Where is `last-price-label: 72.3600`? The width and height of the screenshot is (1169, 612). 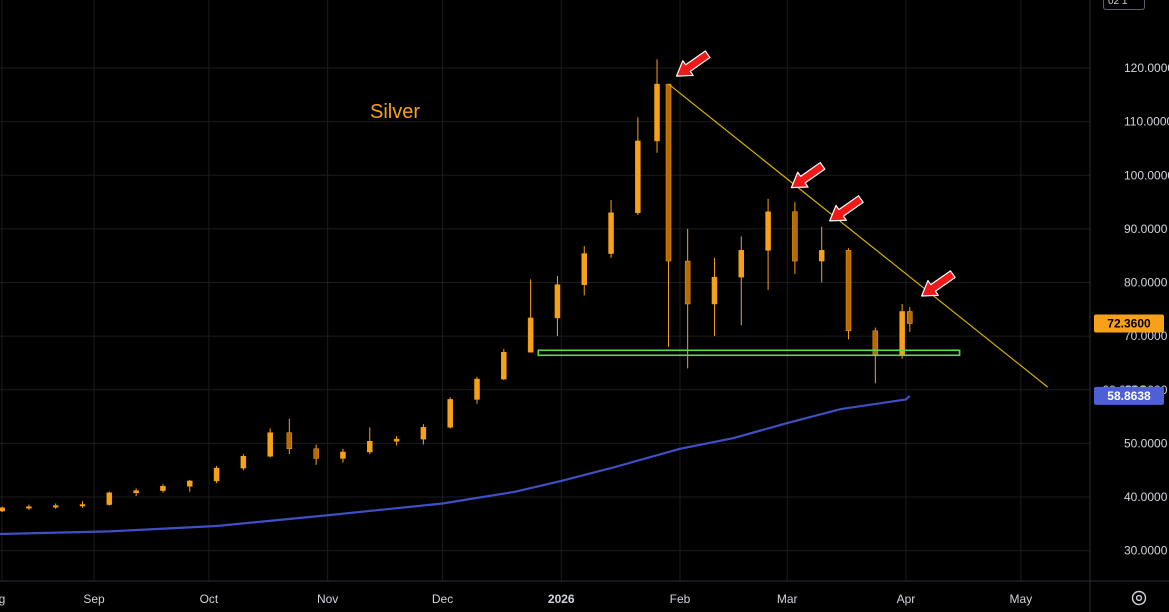 last-price-label: 72.3600 is located at coordinates (1129, 323).